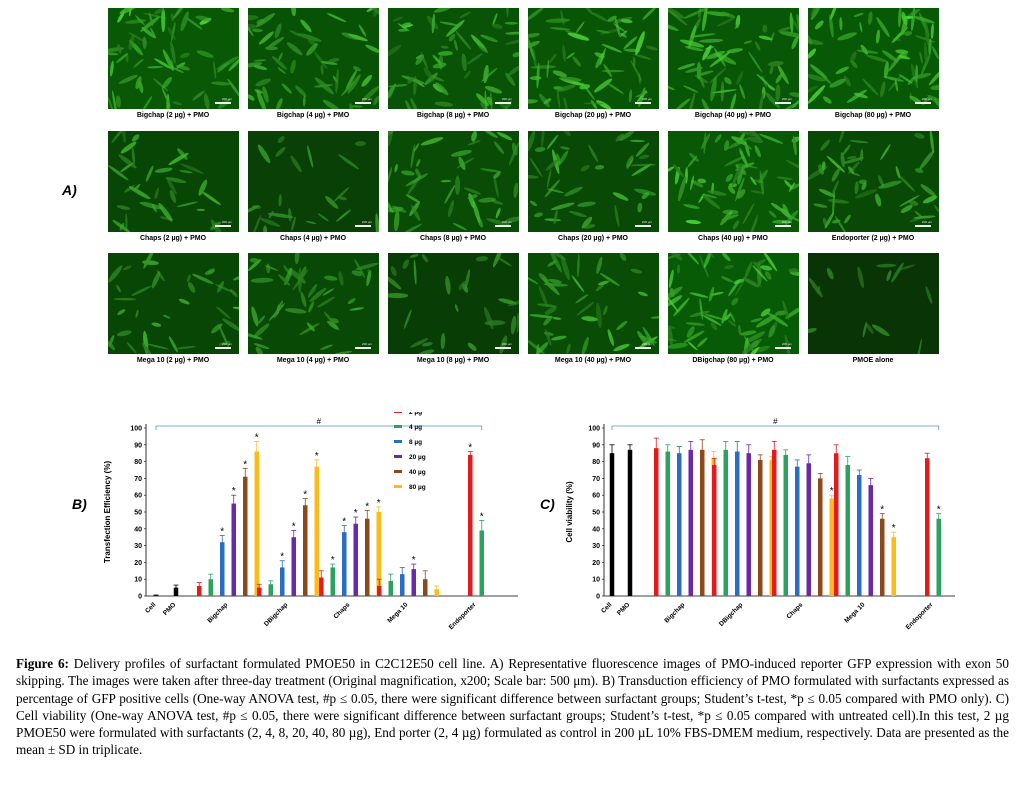 Image resolution: width=1025 pixels, height=798 pixels. Describe the element at coordinates (79, 504) in the screenshot. I see `panel-b-letter: B)` at that location.